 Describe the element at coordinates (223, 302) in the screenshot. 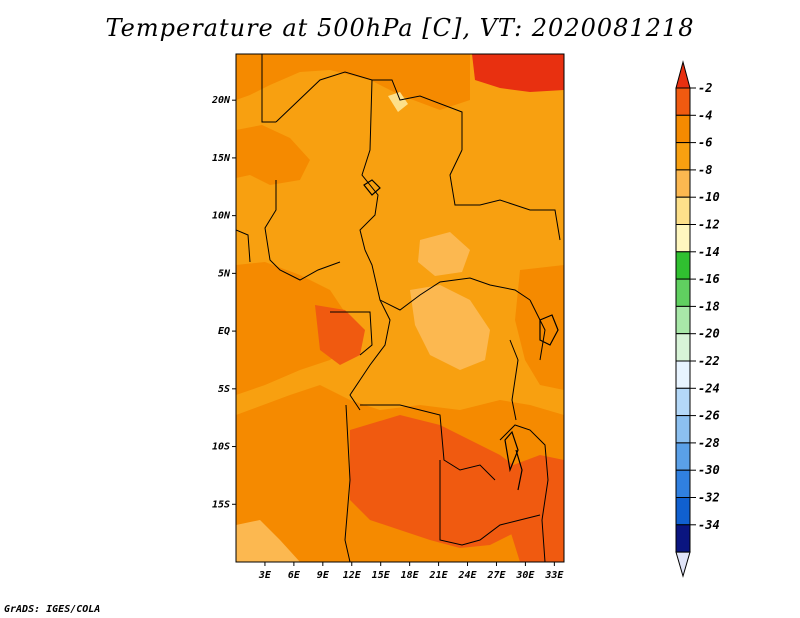

I see `latitude-axis: 20N 15N 10N 5N EQ 5S 10S 15S` at that location.